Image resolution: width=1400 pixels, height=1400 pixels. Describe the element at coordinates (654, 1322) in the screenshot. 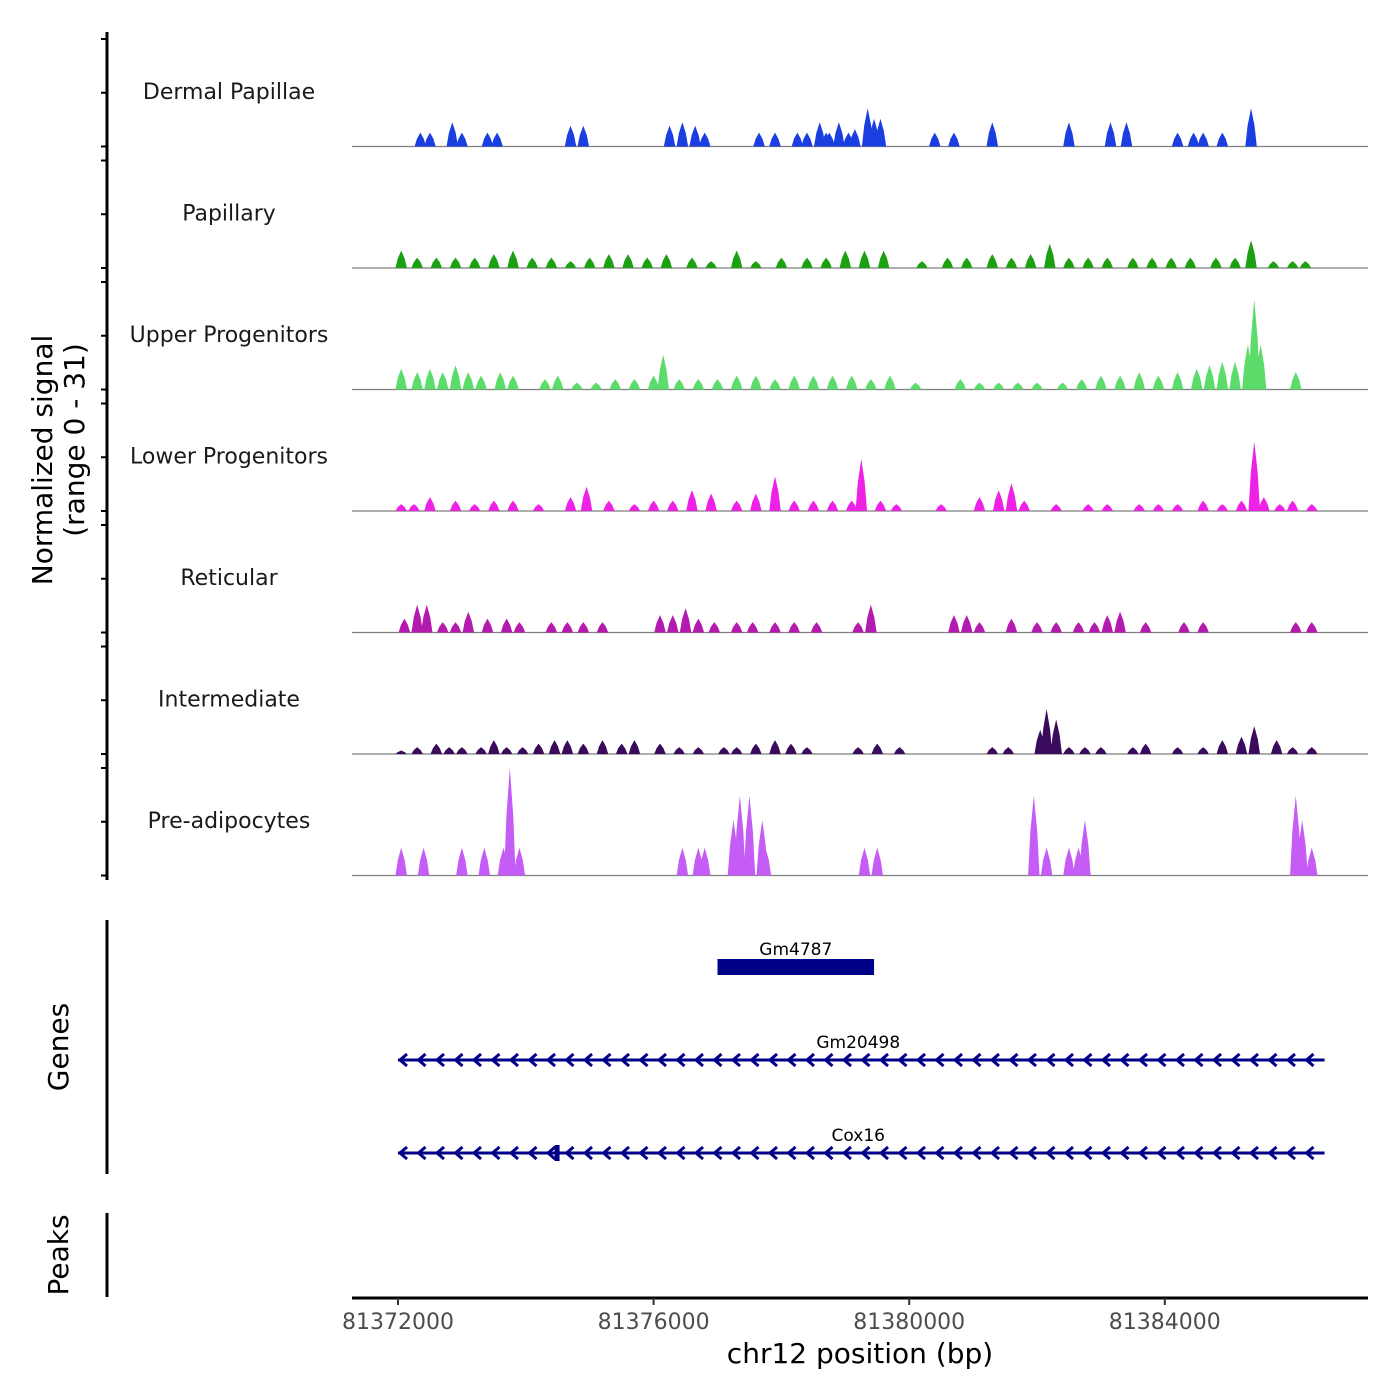

I see `x-tick-label: 81376000` at that location.